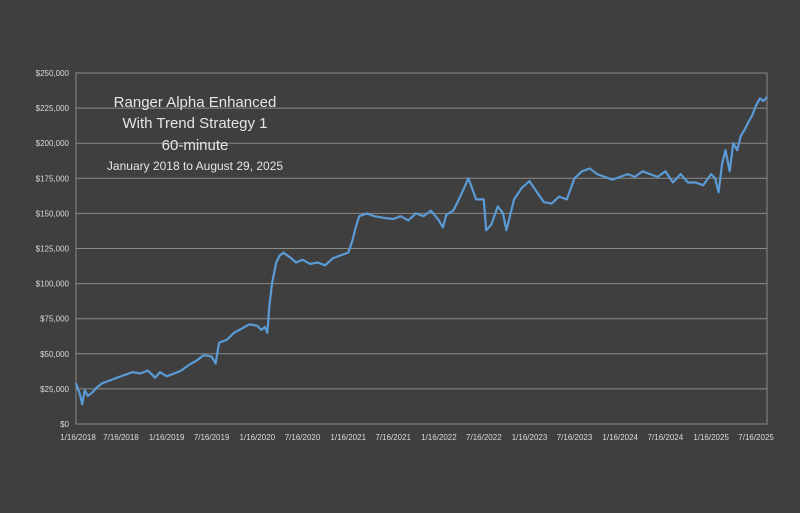 The height and width of the screenshot is (513, 800). I want to click on y-tick-label: $225,000, so click(53, 108).